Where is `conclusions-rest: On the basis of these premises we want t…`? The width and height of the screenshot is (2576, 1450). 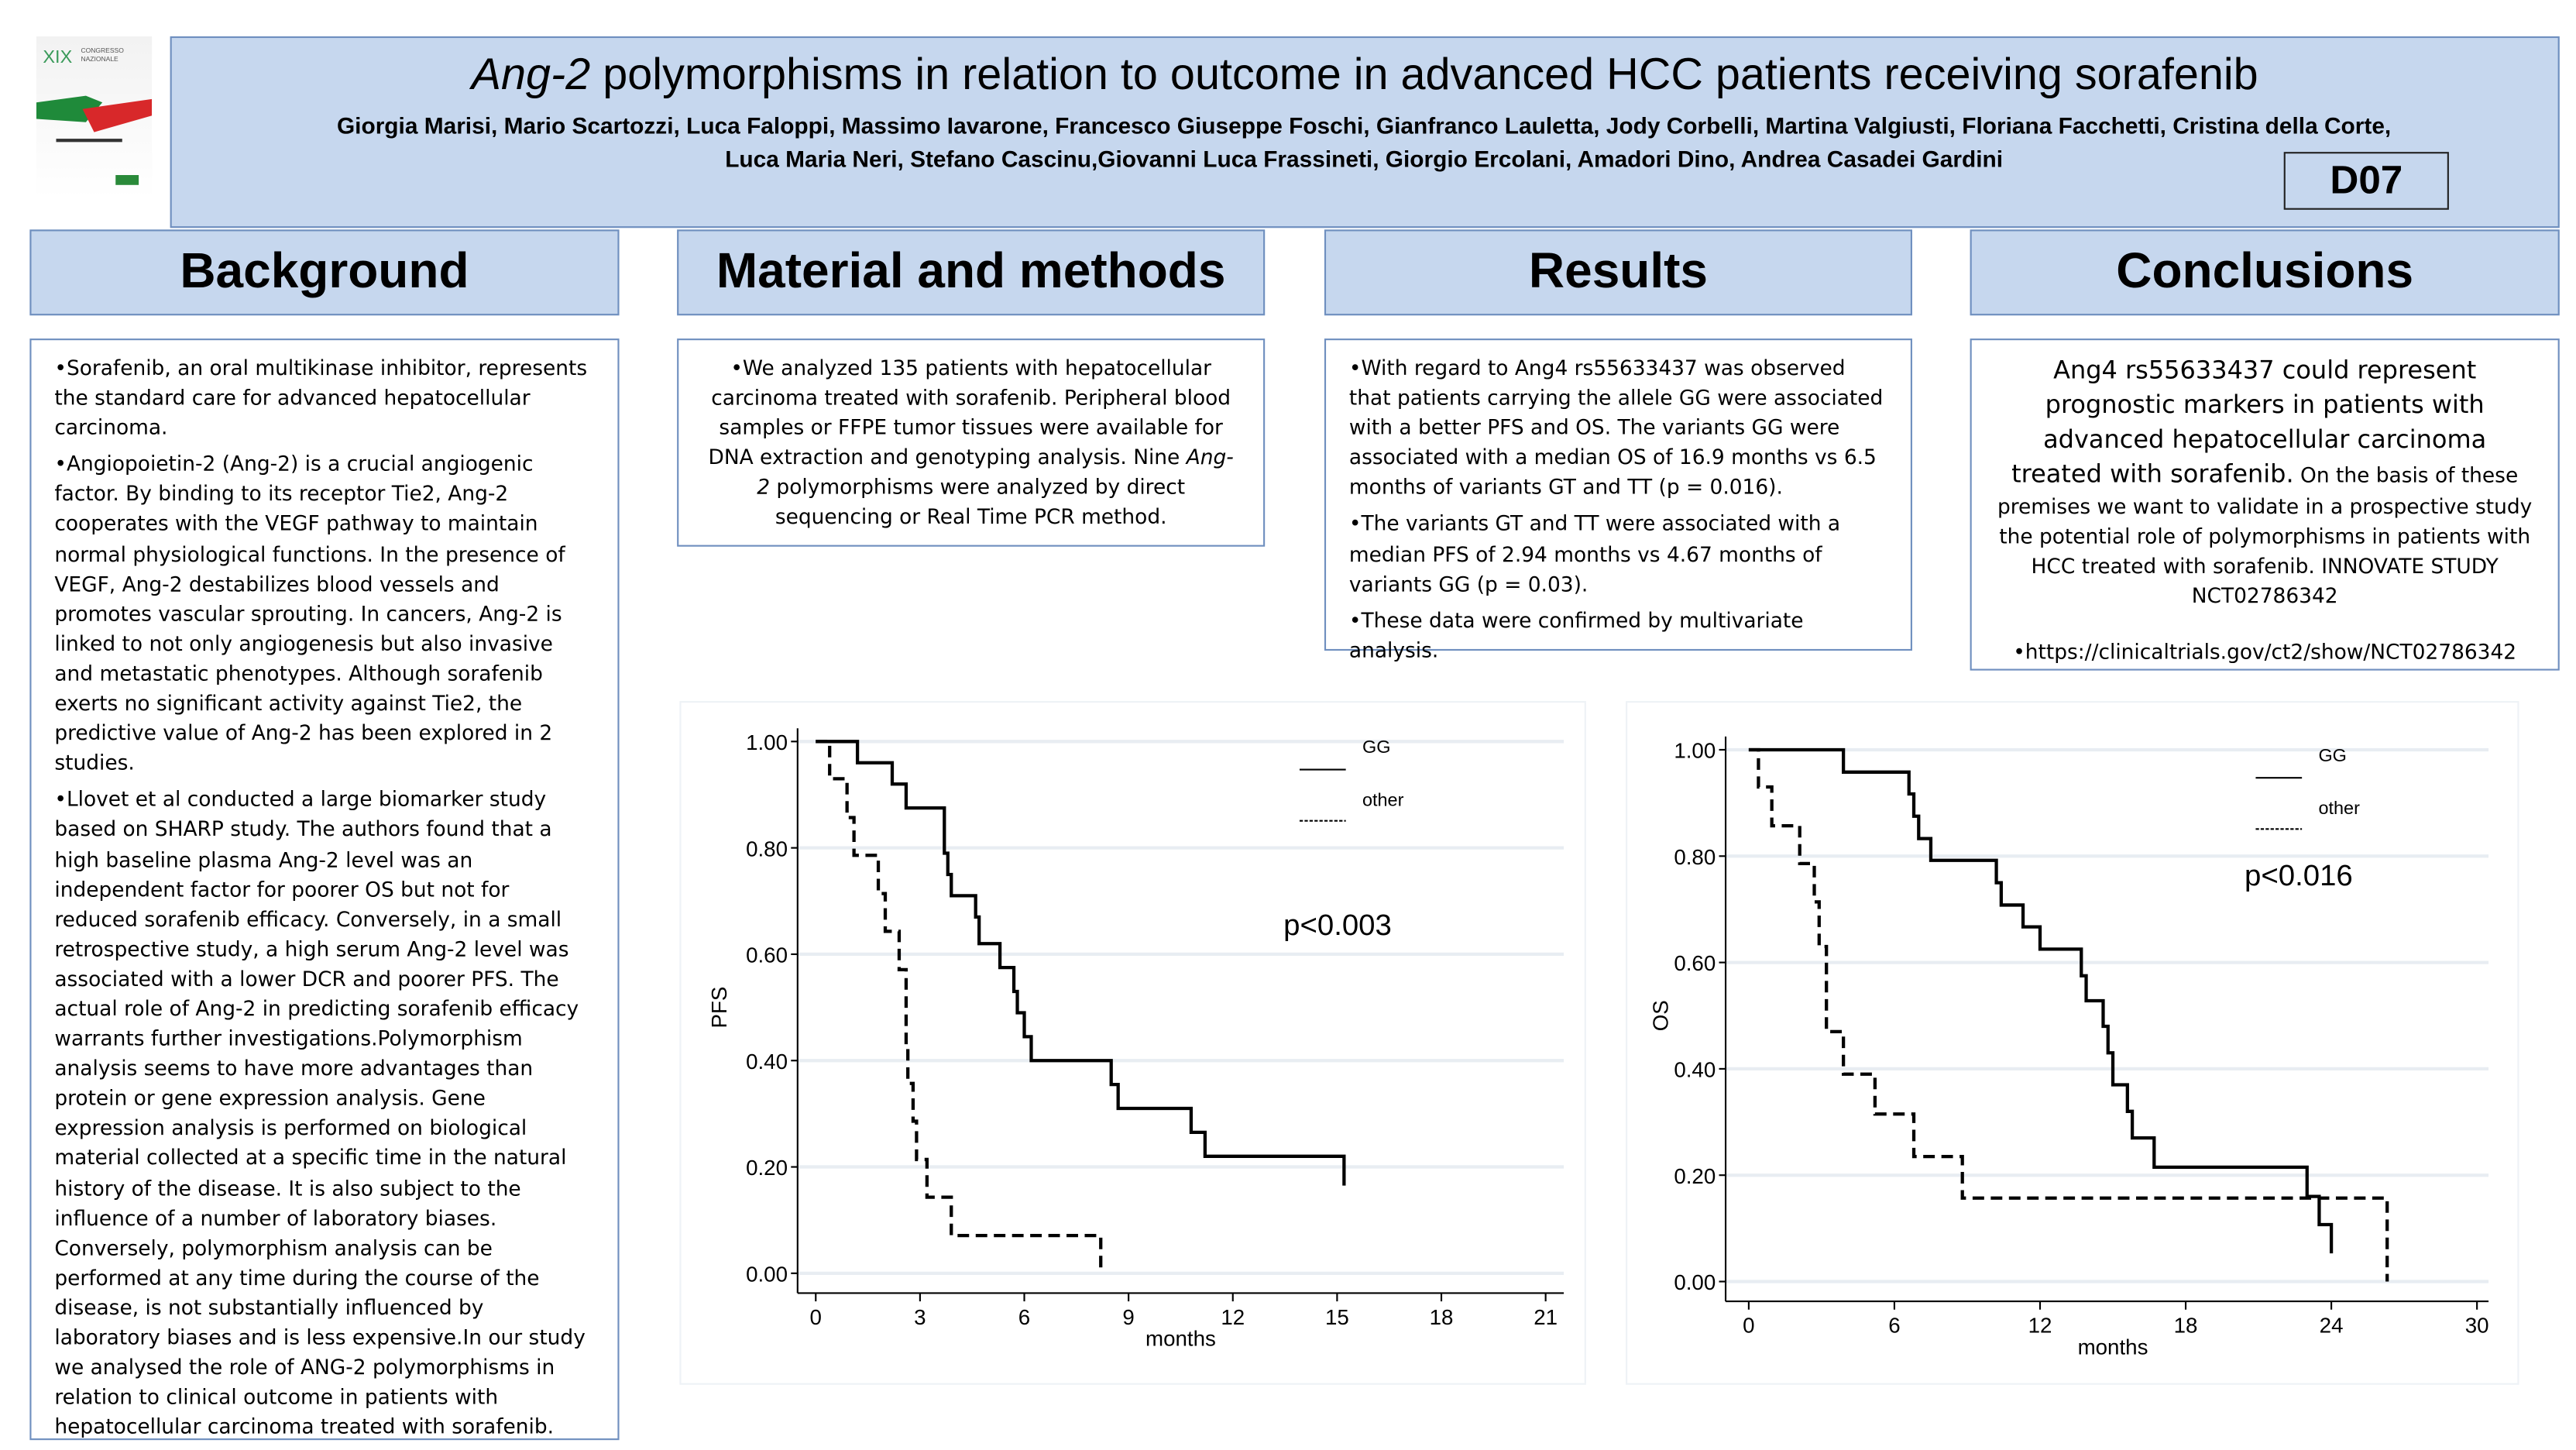 conclusions-rest: On the basis of these premises we want t… is located at coordinates (2265, 535).